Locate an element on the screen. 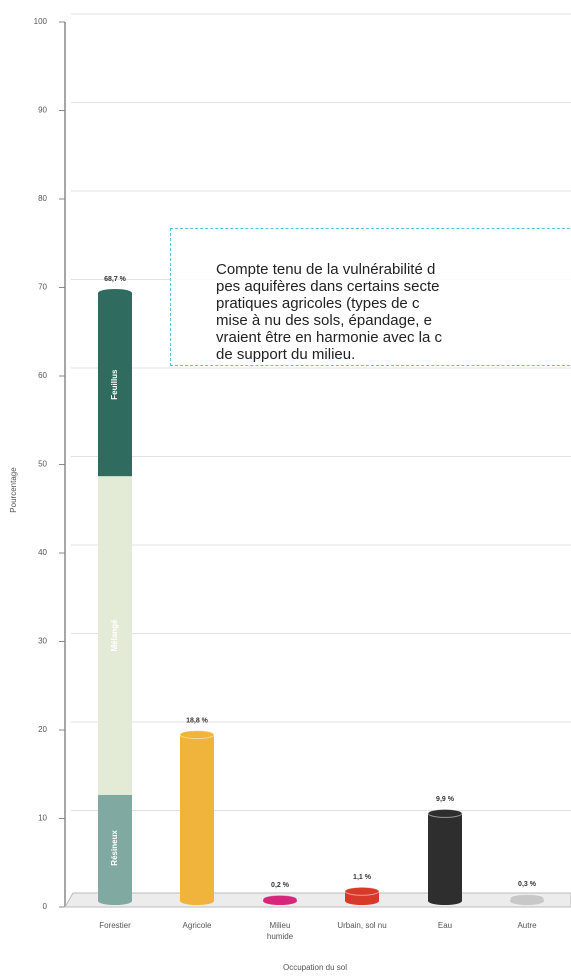 The height and width of the screenshot is (977, 571). y-tick-label: 80 is located at coordinates (42, 198).